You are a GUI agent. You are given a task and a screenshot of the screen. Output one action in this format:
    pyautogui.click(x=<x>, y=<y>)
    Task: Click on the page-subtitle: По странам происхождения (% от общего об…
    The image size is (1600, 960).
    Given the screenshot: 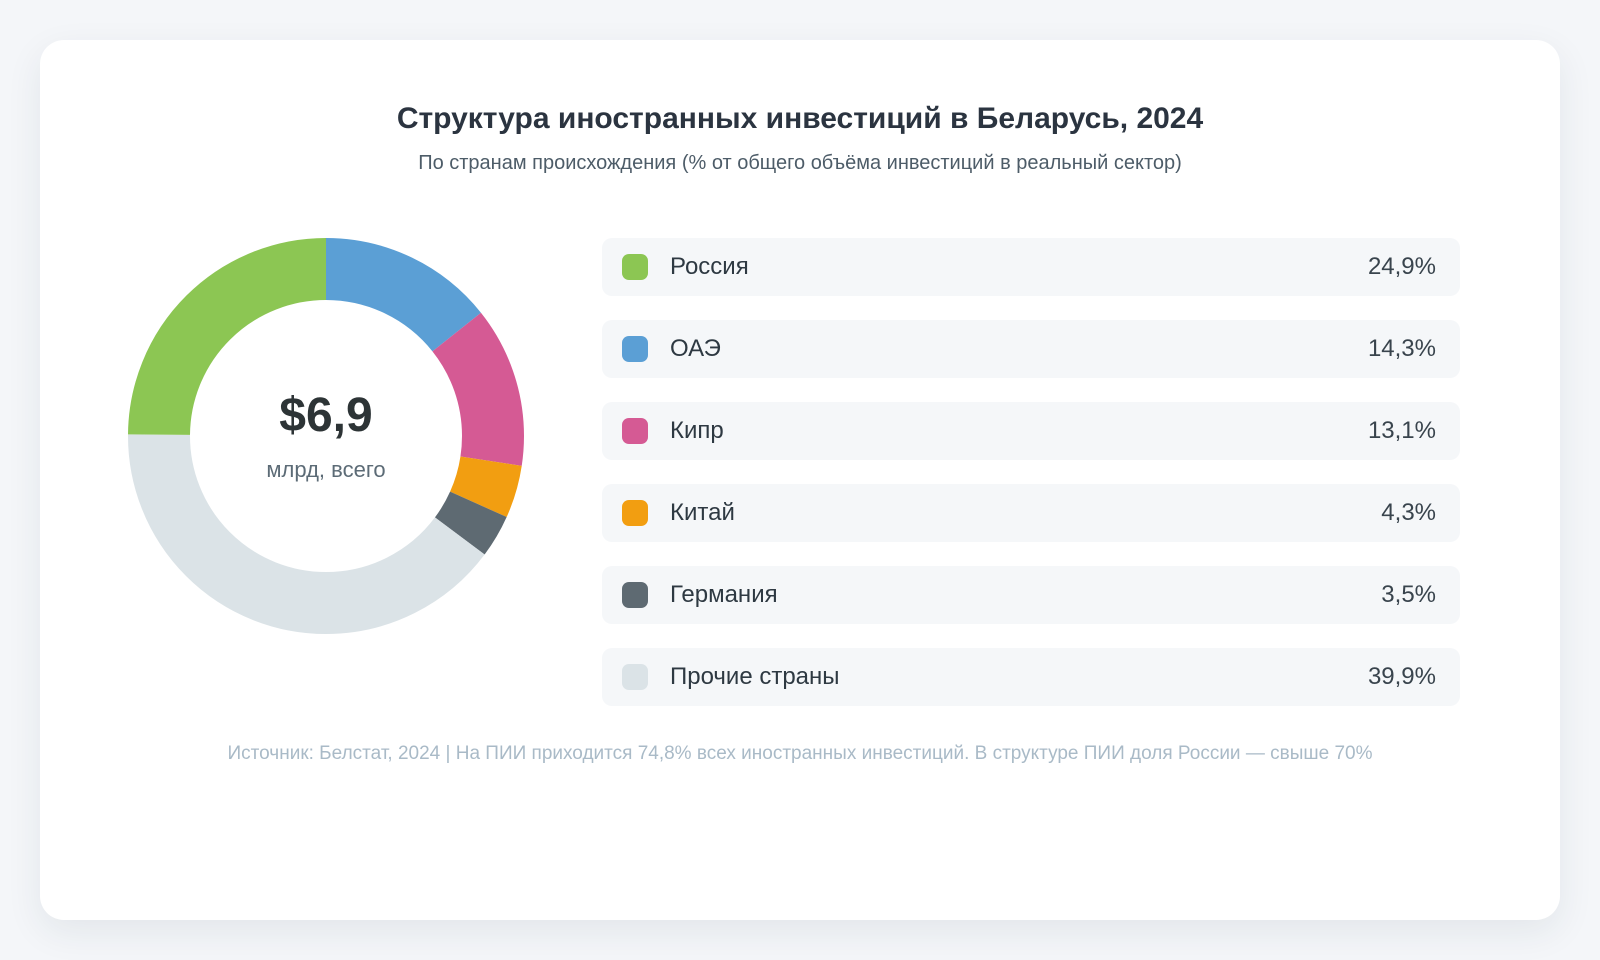 What is the action you would take?
    pyautogui.click(x=800, y=163)
    